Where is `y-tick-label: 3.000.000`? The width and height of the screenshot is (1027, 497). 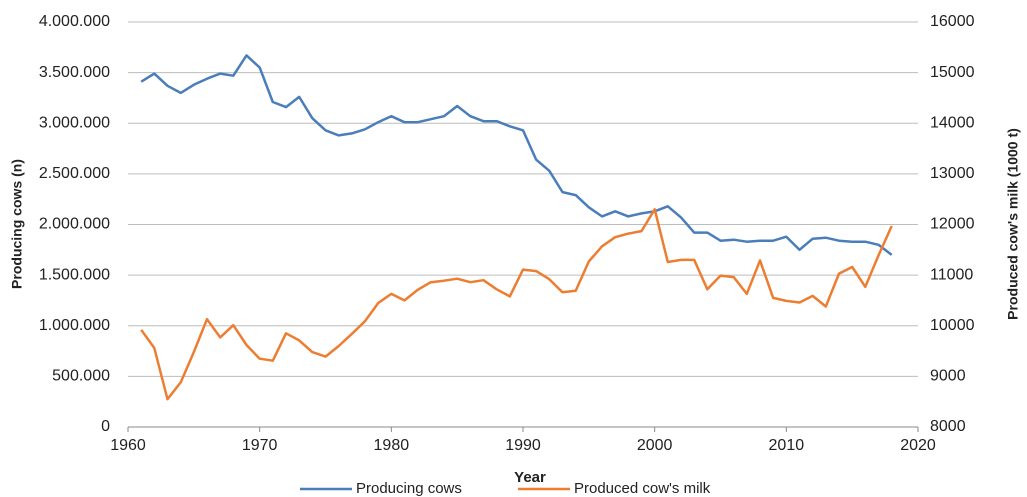
y-tick-label: 3.000.000 is located at coordinates (74, 122).